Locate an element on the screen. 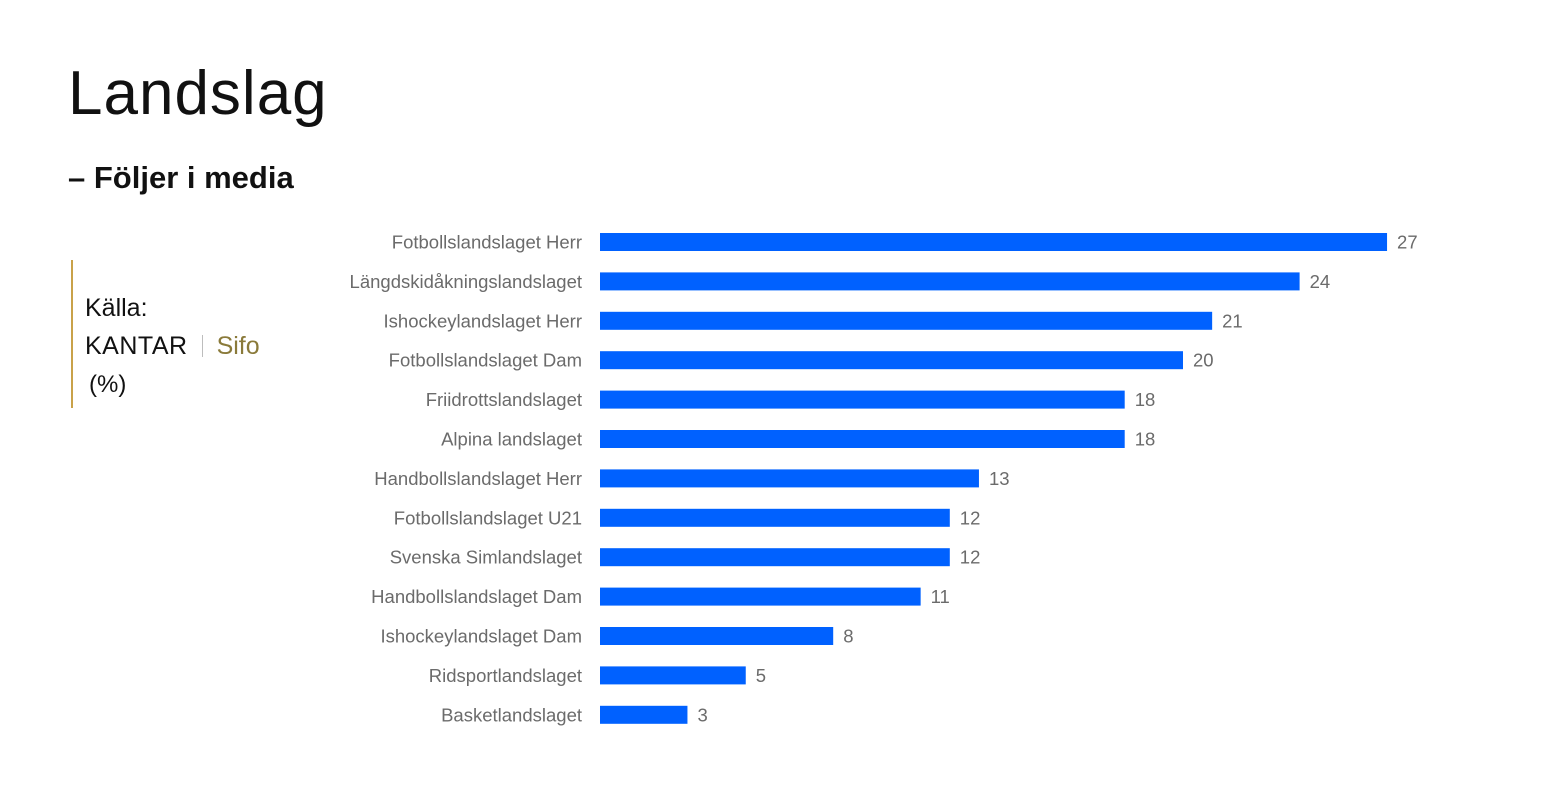 Image resolution: width=1563 pixels, height=800 pixels. category-label: Ishockeylandslaget Herr is located at coordinates (483, 320).